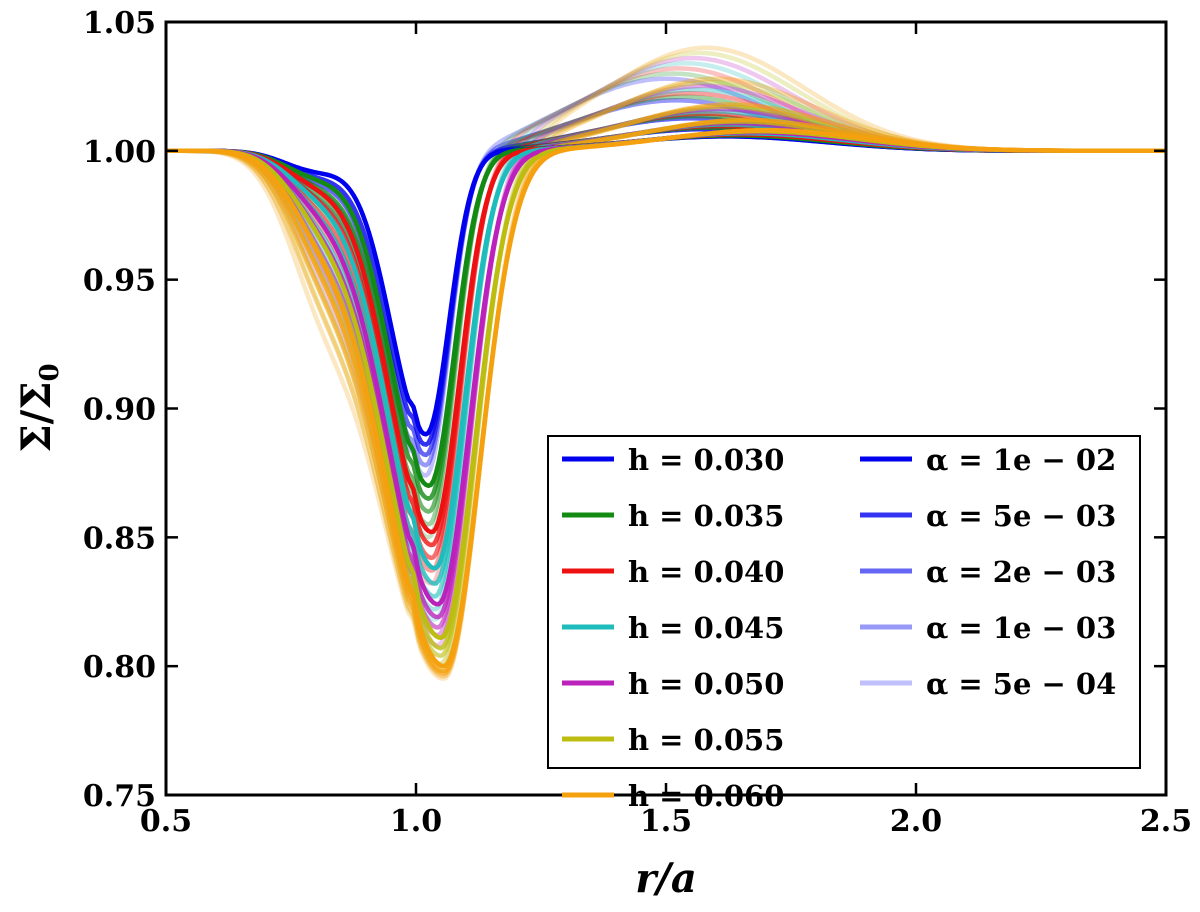  Describe the element at coordinates (36, 416) in the screenshot. I see `y-axis-label-main: Σ/Σ` at that location.